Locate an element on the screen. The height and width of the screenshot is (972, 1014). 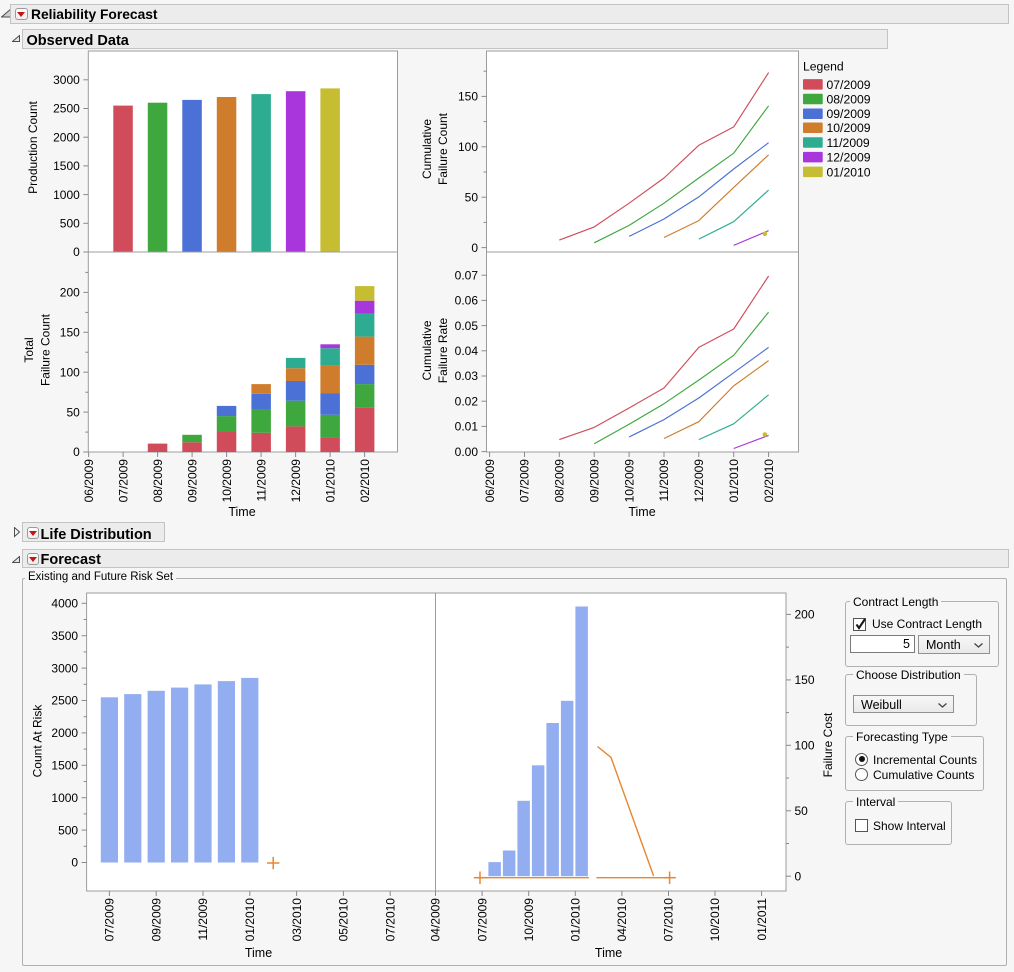
svg-text: 05/2010 is located at coordinates (344, 920).